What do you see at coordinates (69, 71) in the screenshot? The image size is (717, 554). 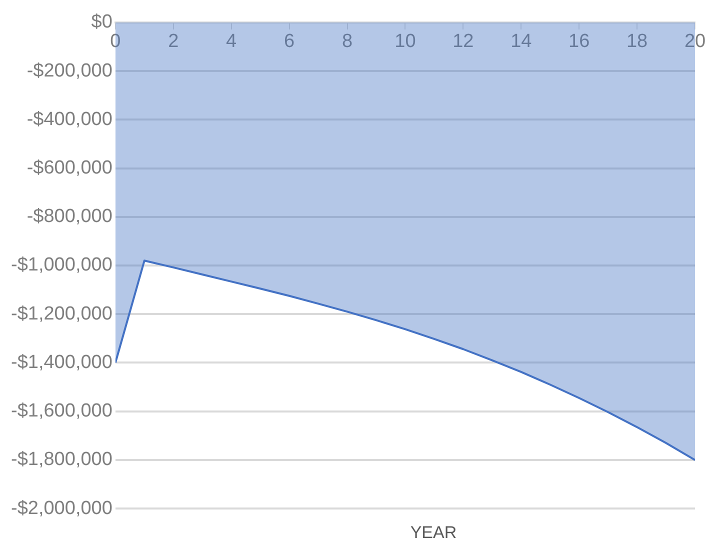 I see `y-tick-label: -$200,000` at bounding box center [69, 71].